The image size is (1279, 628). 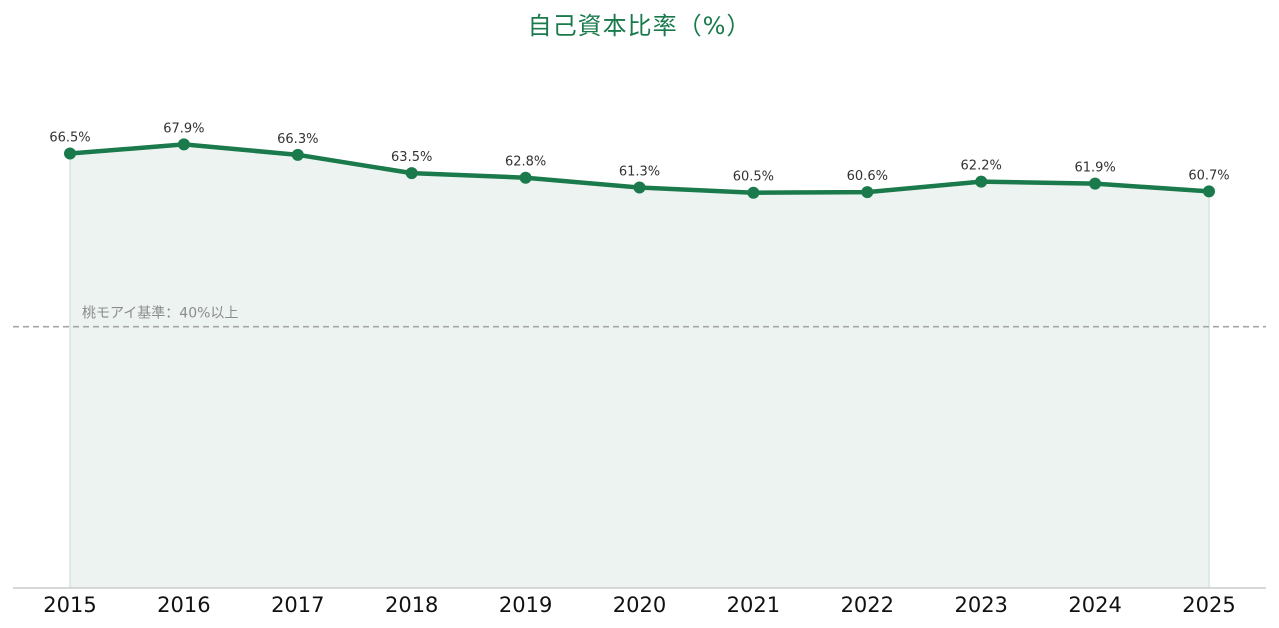 What do you see at coordinates (183, 605) in the screenshot?
I see `x-tick-label: 2016` at bounding box center [183, 605].